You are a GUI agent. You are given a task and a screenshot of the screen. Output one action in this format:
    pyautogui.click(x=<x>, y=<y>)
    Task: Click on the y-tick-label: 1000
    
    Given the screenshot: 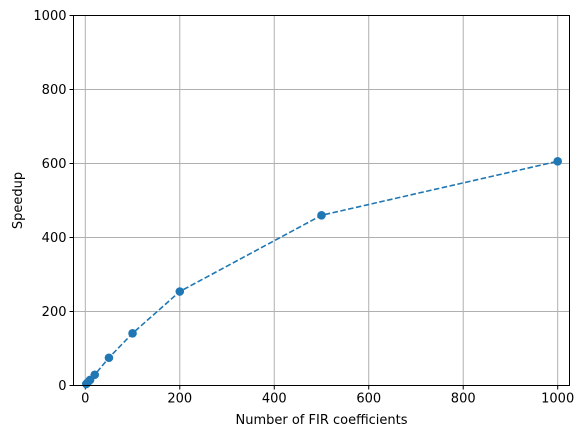 What is the action you would take?
    pyautogui.click(x=49, y=16)
    